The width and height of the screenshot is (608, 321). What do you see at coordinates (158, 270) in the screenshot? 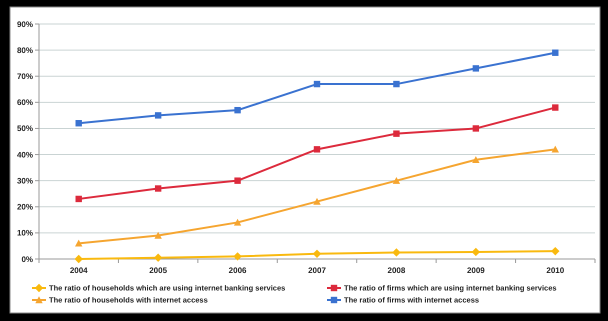
I see `x-tick-label: 2005` at bounding box center [158, 270].